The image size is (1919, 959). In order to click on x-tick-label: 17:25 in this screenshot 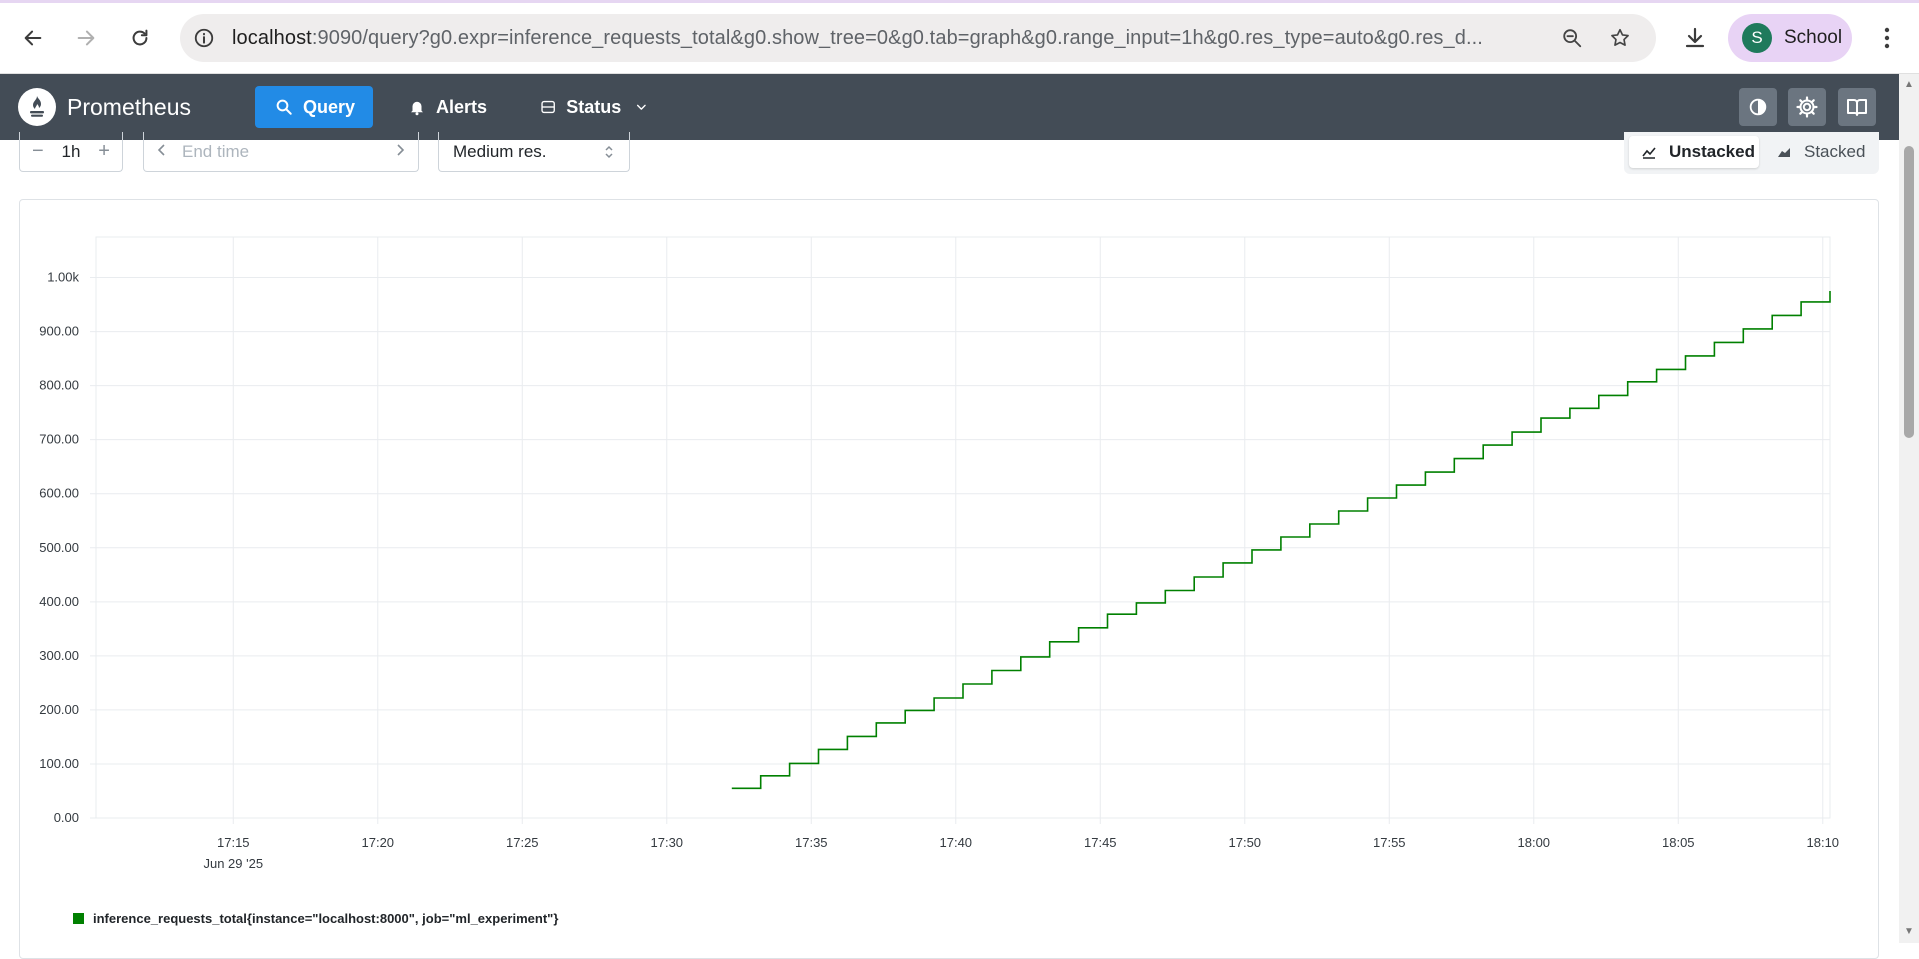, I will do `click(522, 842)`.